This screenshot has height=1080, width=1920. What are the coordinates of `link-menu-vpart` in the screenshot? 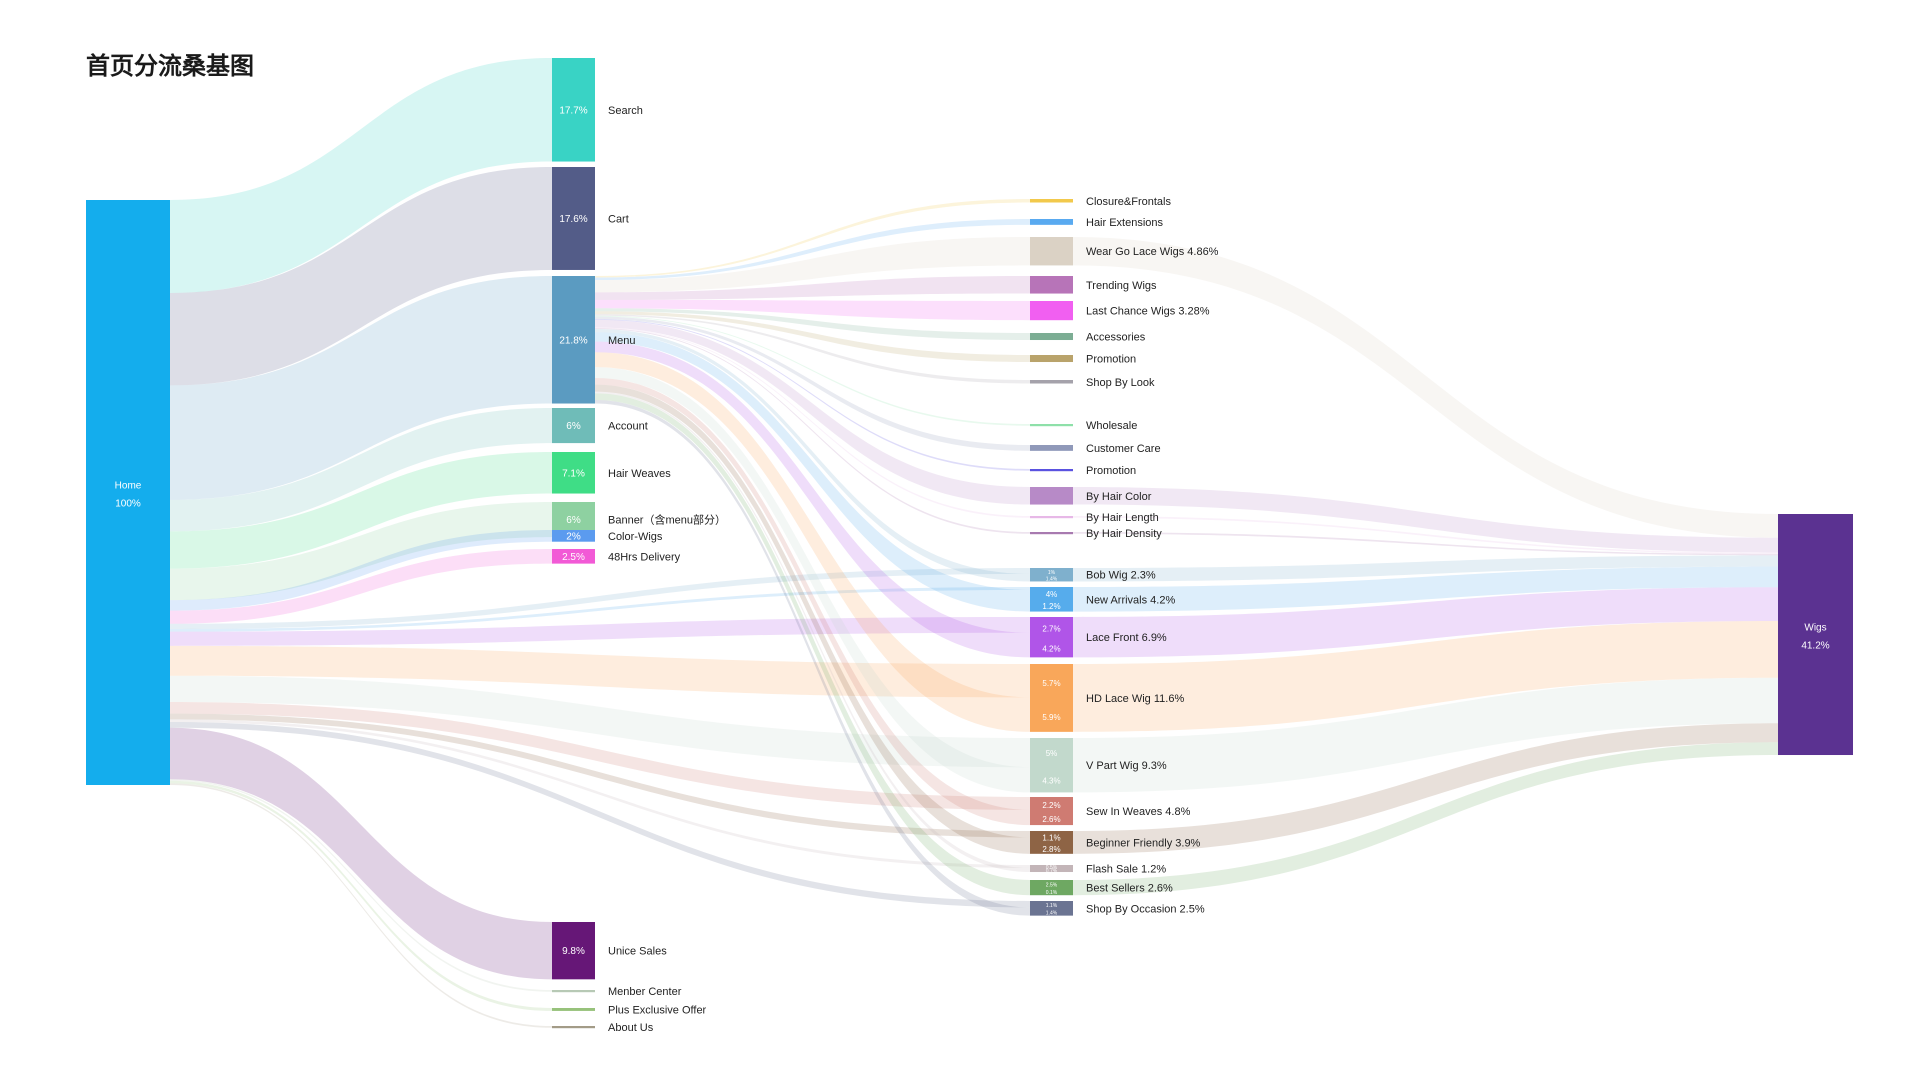 It's located at (812, 580).